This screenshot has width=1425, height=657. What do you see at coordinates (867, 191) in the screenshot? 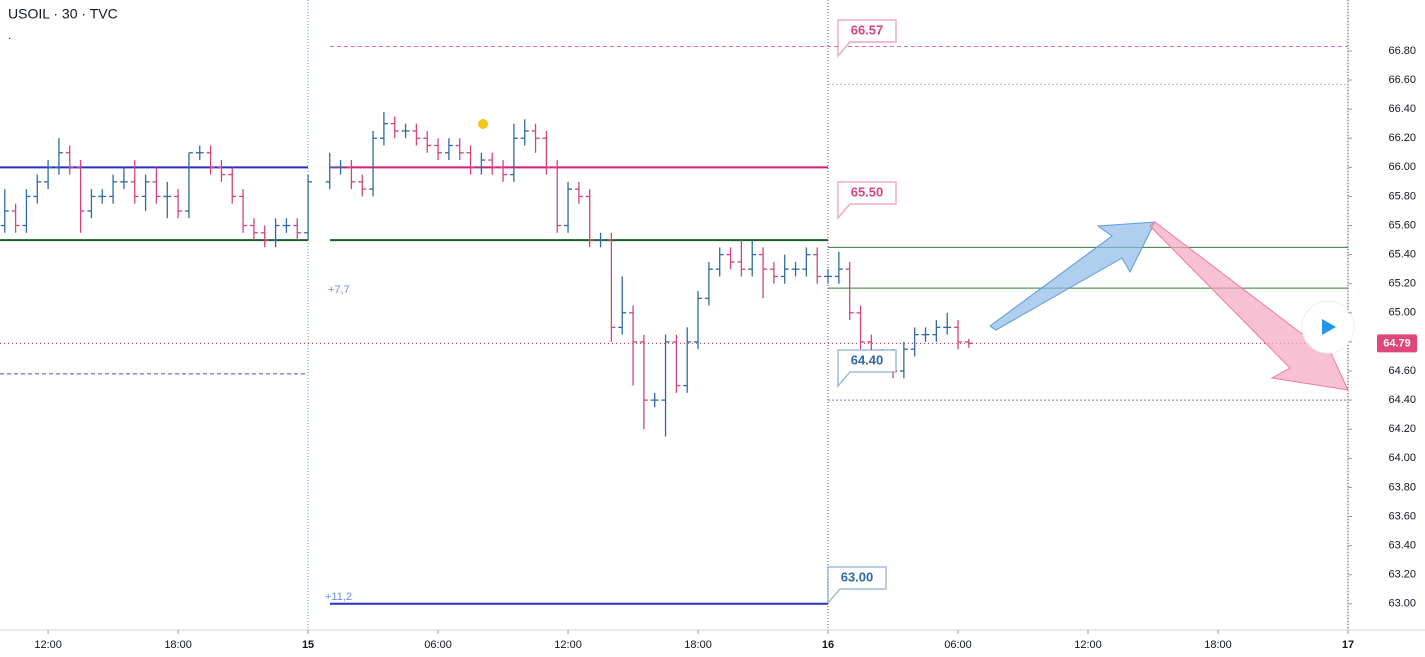
I see `price-label-text: 65.50` at bounding box center [867, 191].